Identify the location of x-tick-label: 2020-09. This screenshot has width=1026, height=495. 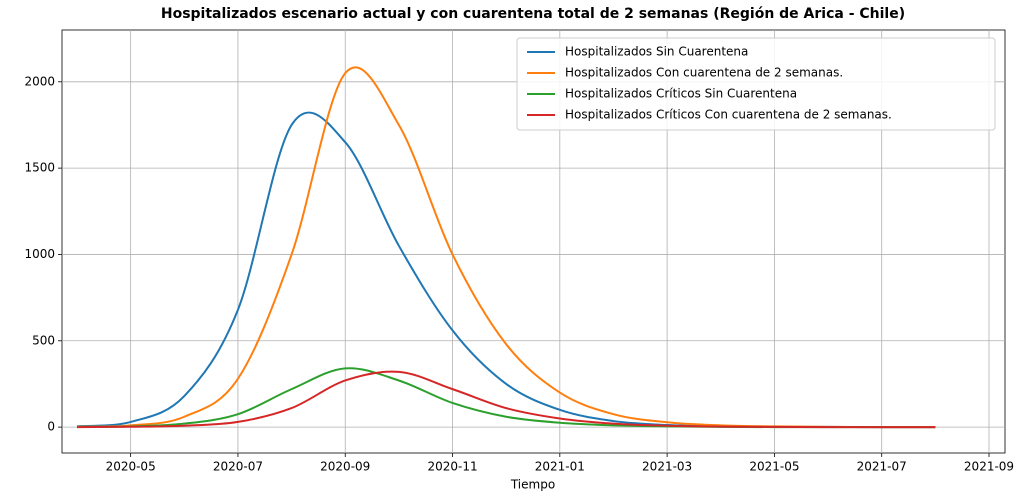
(345, 467).